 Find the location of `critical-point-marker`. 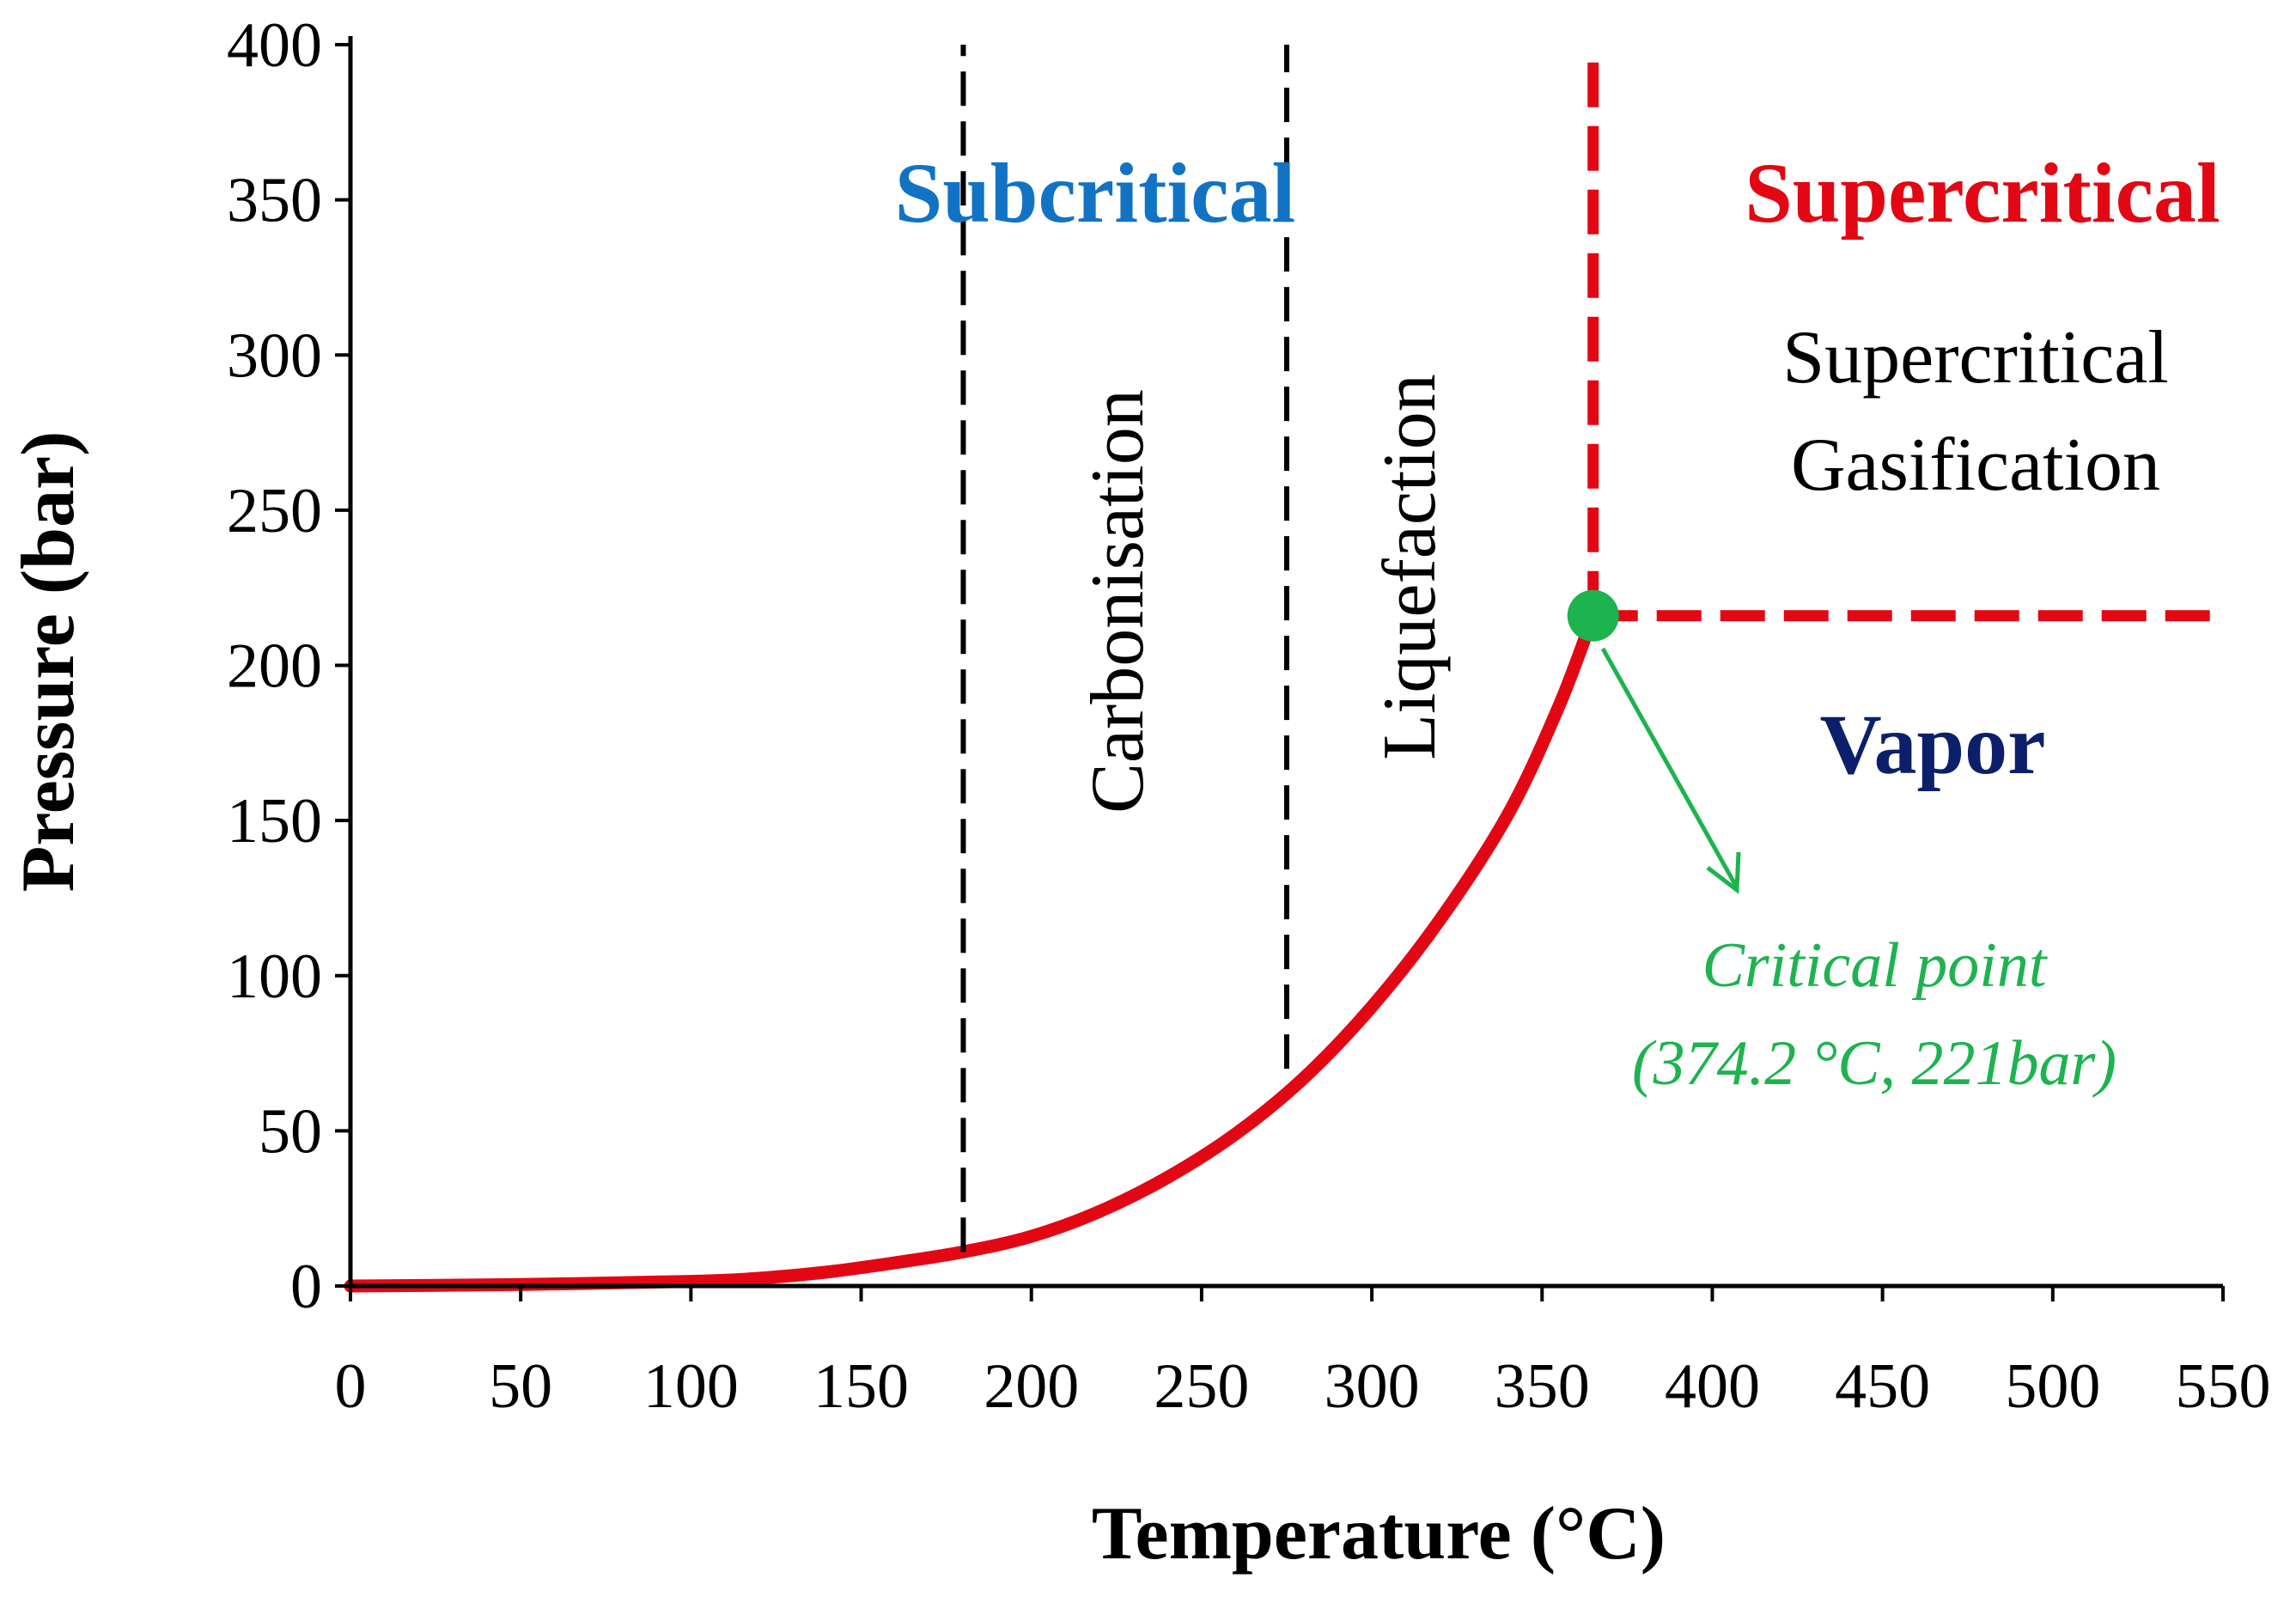

critical-point-marker is located at coordinates (1593, 615).